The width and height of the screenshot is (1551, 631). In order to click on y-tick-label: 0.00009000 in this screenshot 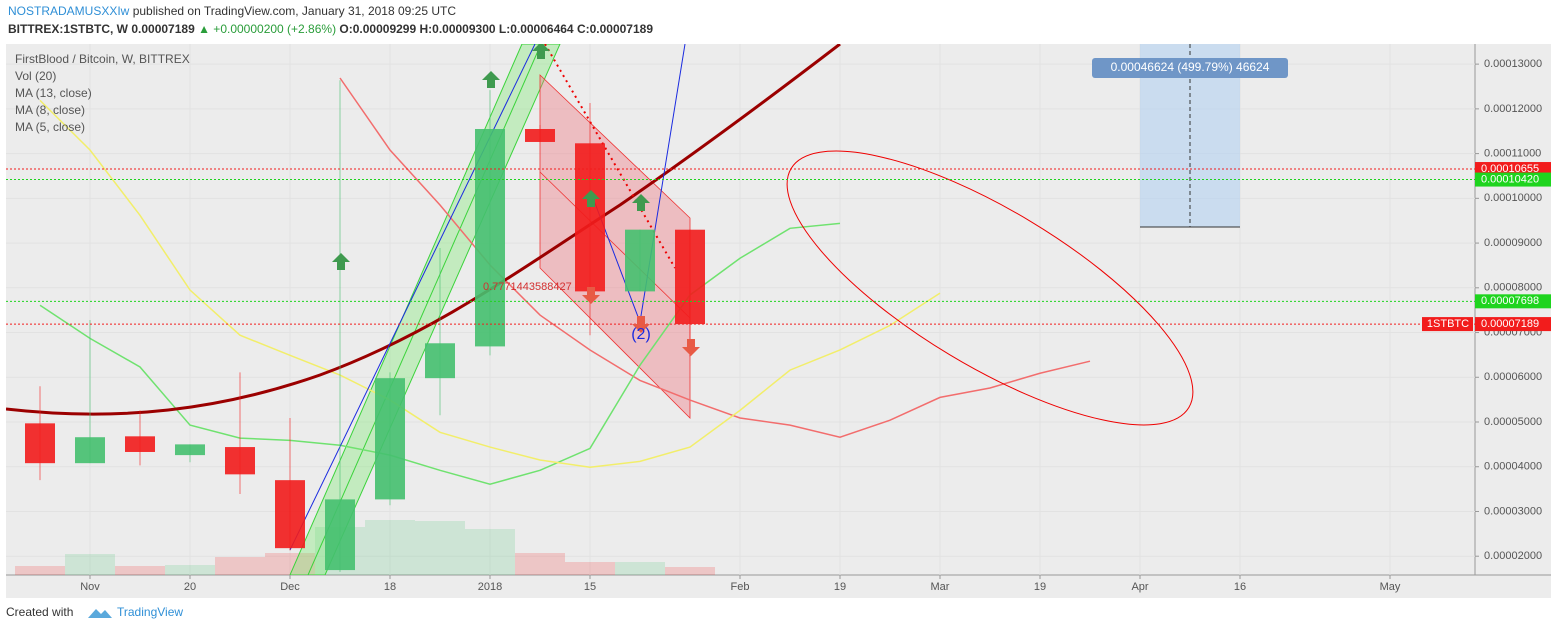, I will do `click(1513, 243)`.